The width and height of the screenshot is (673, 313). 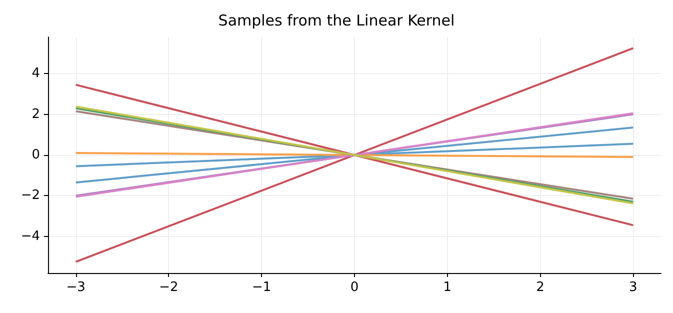 I want to click on chart-title: Samples from the Linear Kernel, so click(x=336, y=21).